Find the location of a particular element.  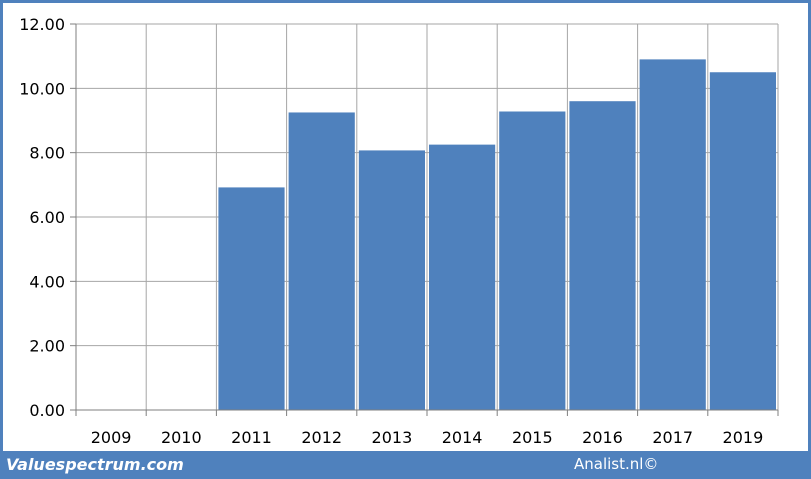

x-tick-labels: 2009 2010 2011 2012 2013 2014 2015 2016 2017 2019 is located at coordinates (427, 437).